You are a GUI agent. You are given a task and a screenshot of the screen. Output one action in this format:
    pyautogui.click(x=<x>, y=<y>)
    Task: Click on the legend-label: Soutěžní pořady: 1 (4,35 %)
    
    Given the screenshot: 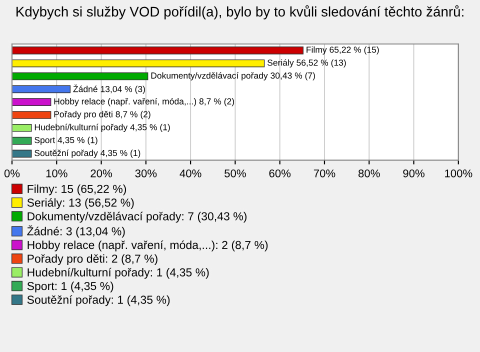 What is the action you would take?
    pyautogui.click(x=98, y=300)
    